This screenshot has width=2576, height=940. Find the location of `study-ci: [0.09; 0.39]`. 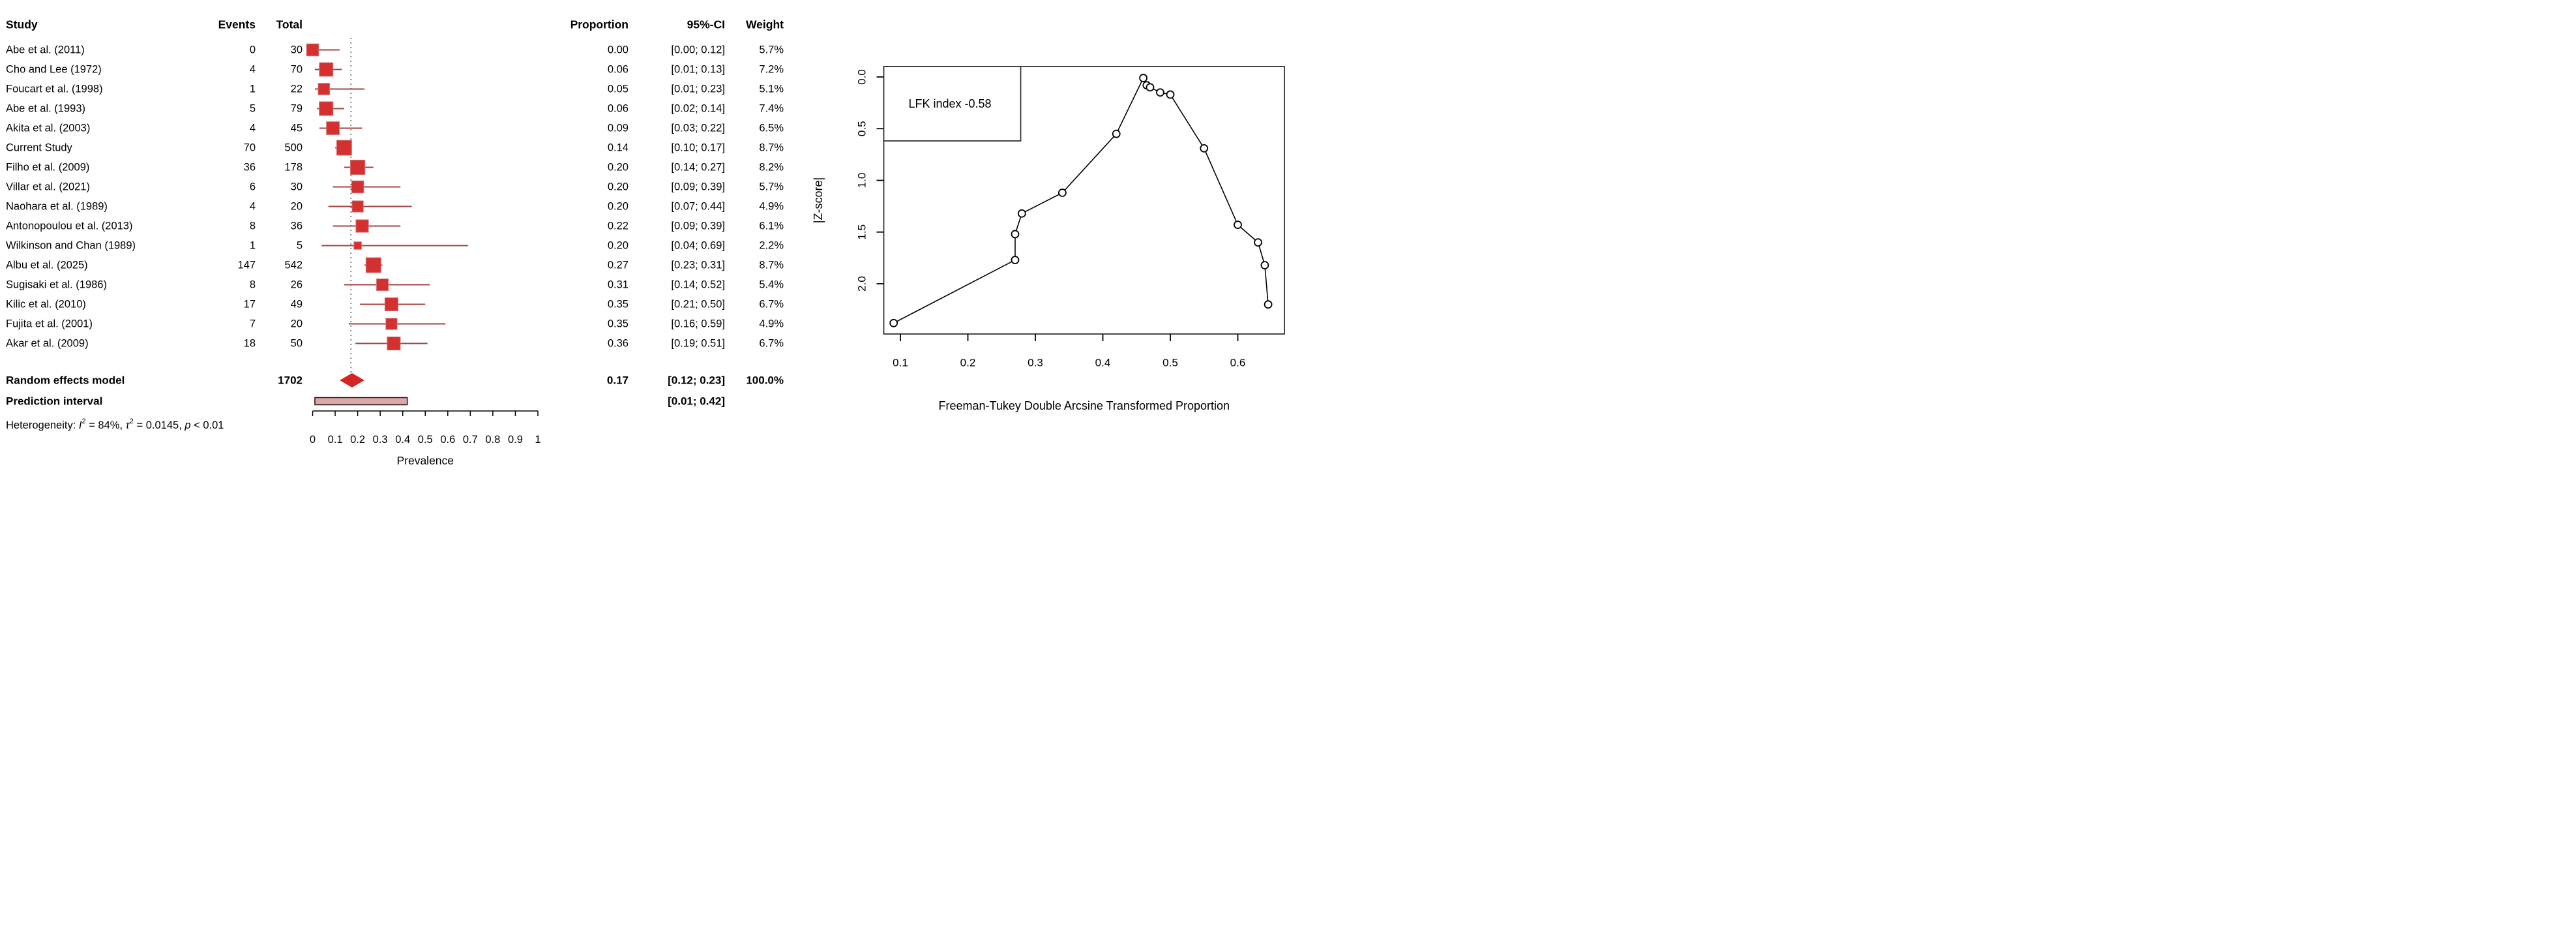

study-ci: [0.09; 0.39] is located at coordinates (698, 226).